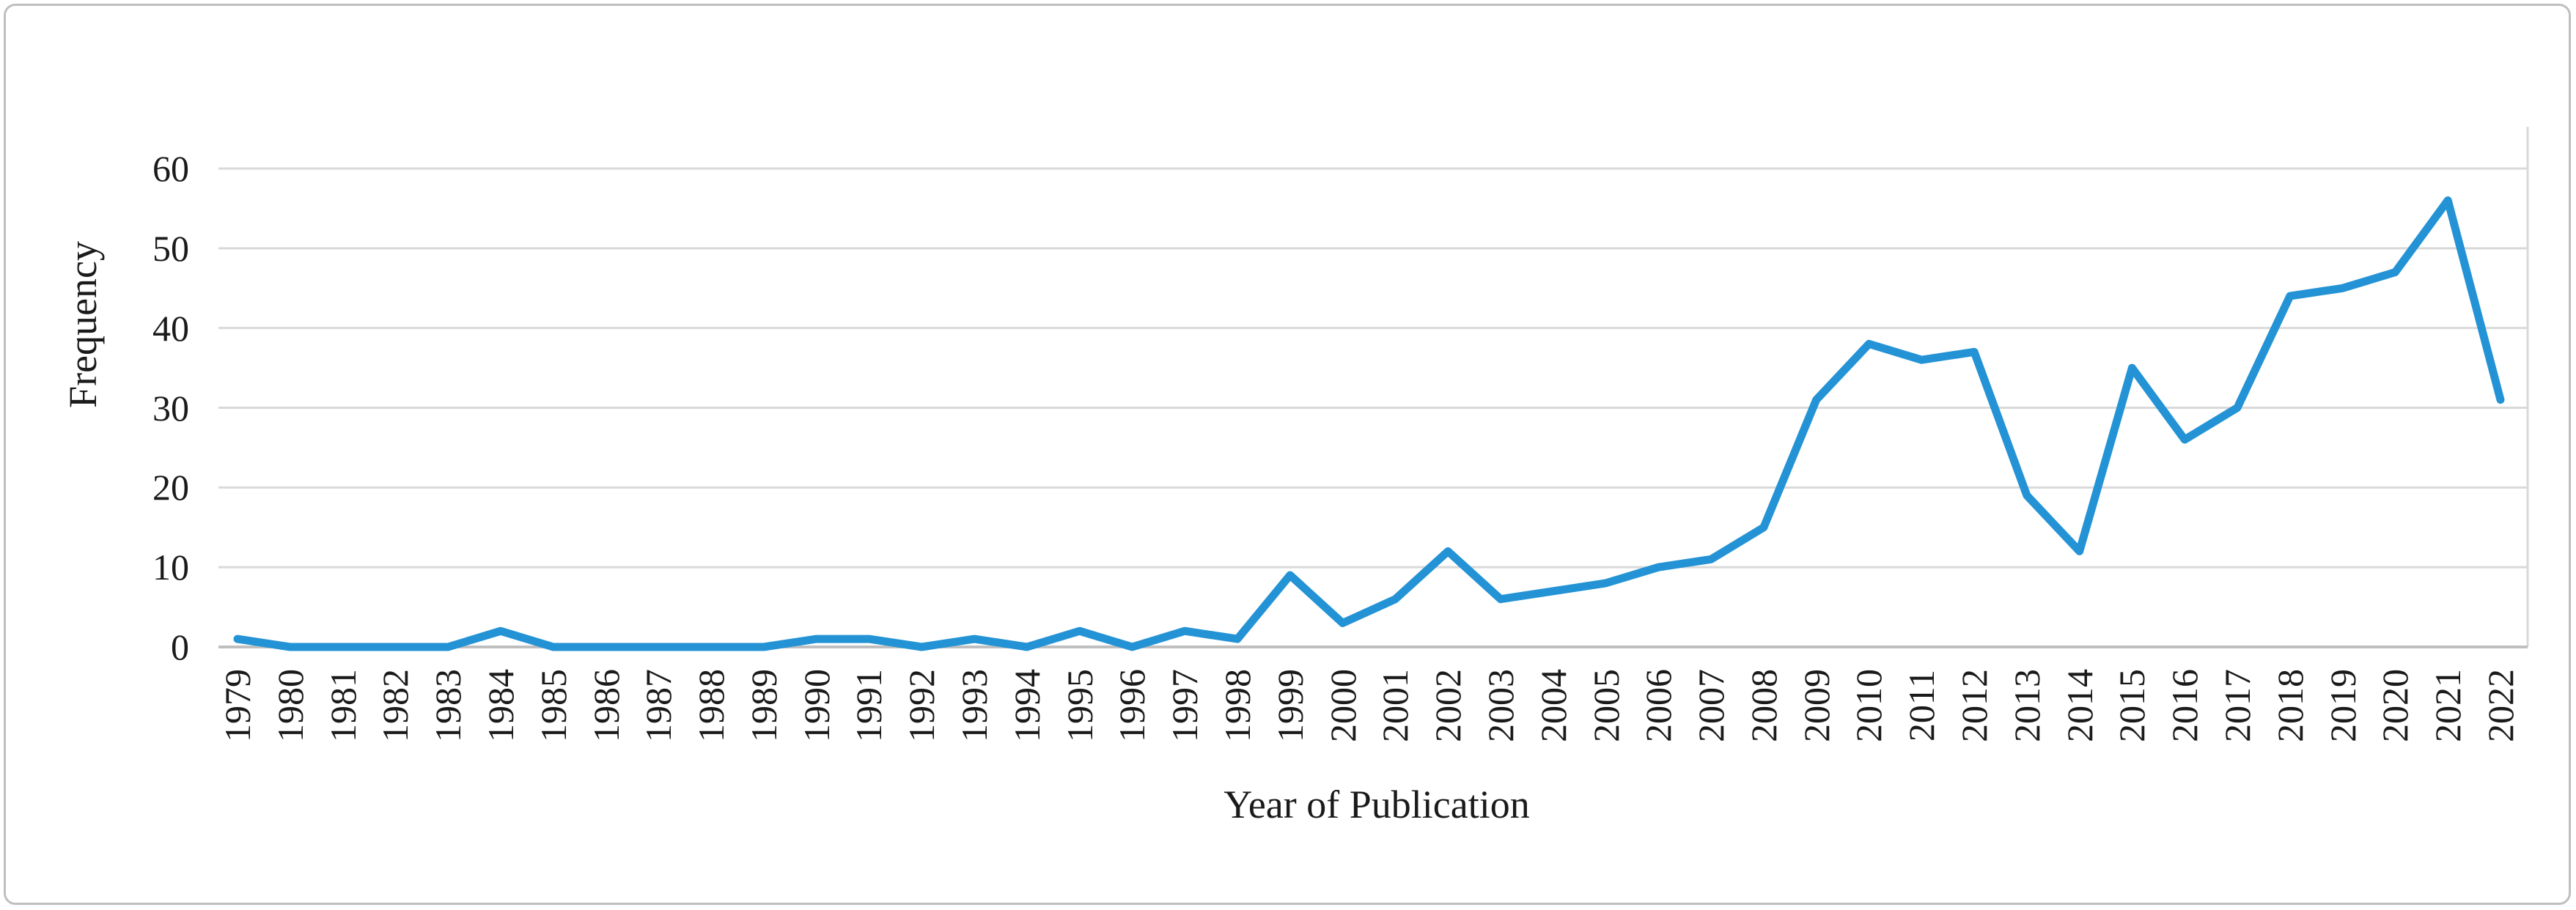 The image size is (2576, 910). I want to click on x-tick-label: 2008, so click(1763, 705).